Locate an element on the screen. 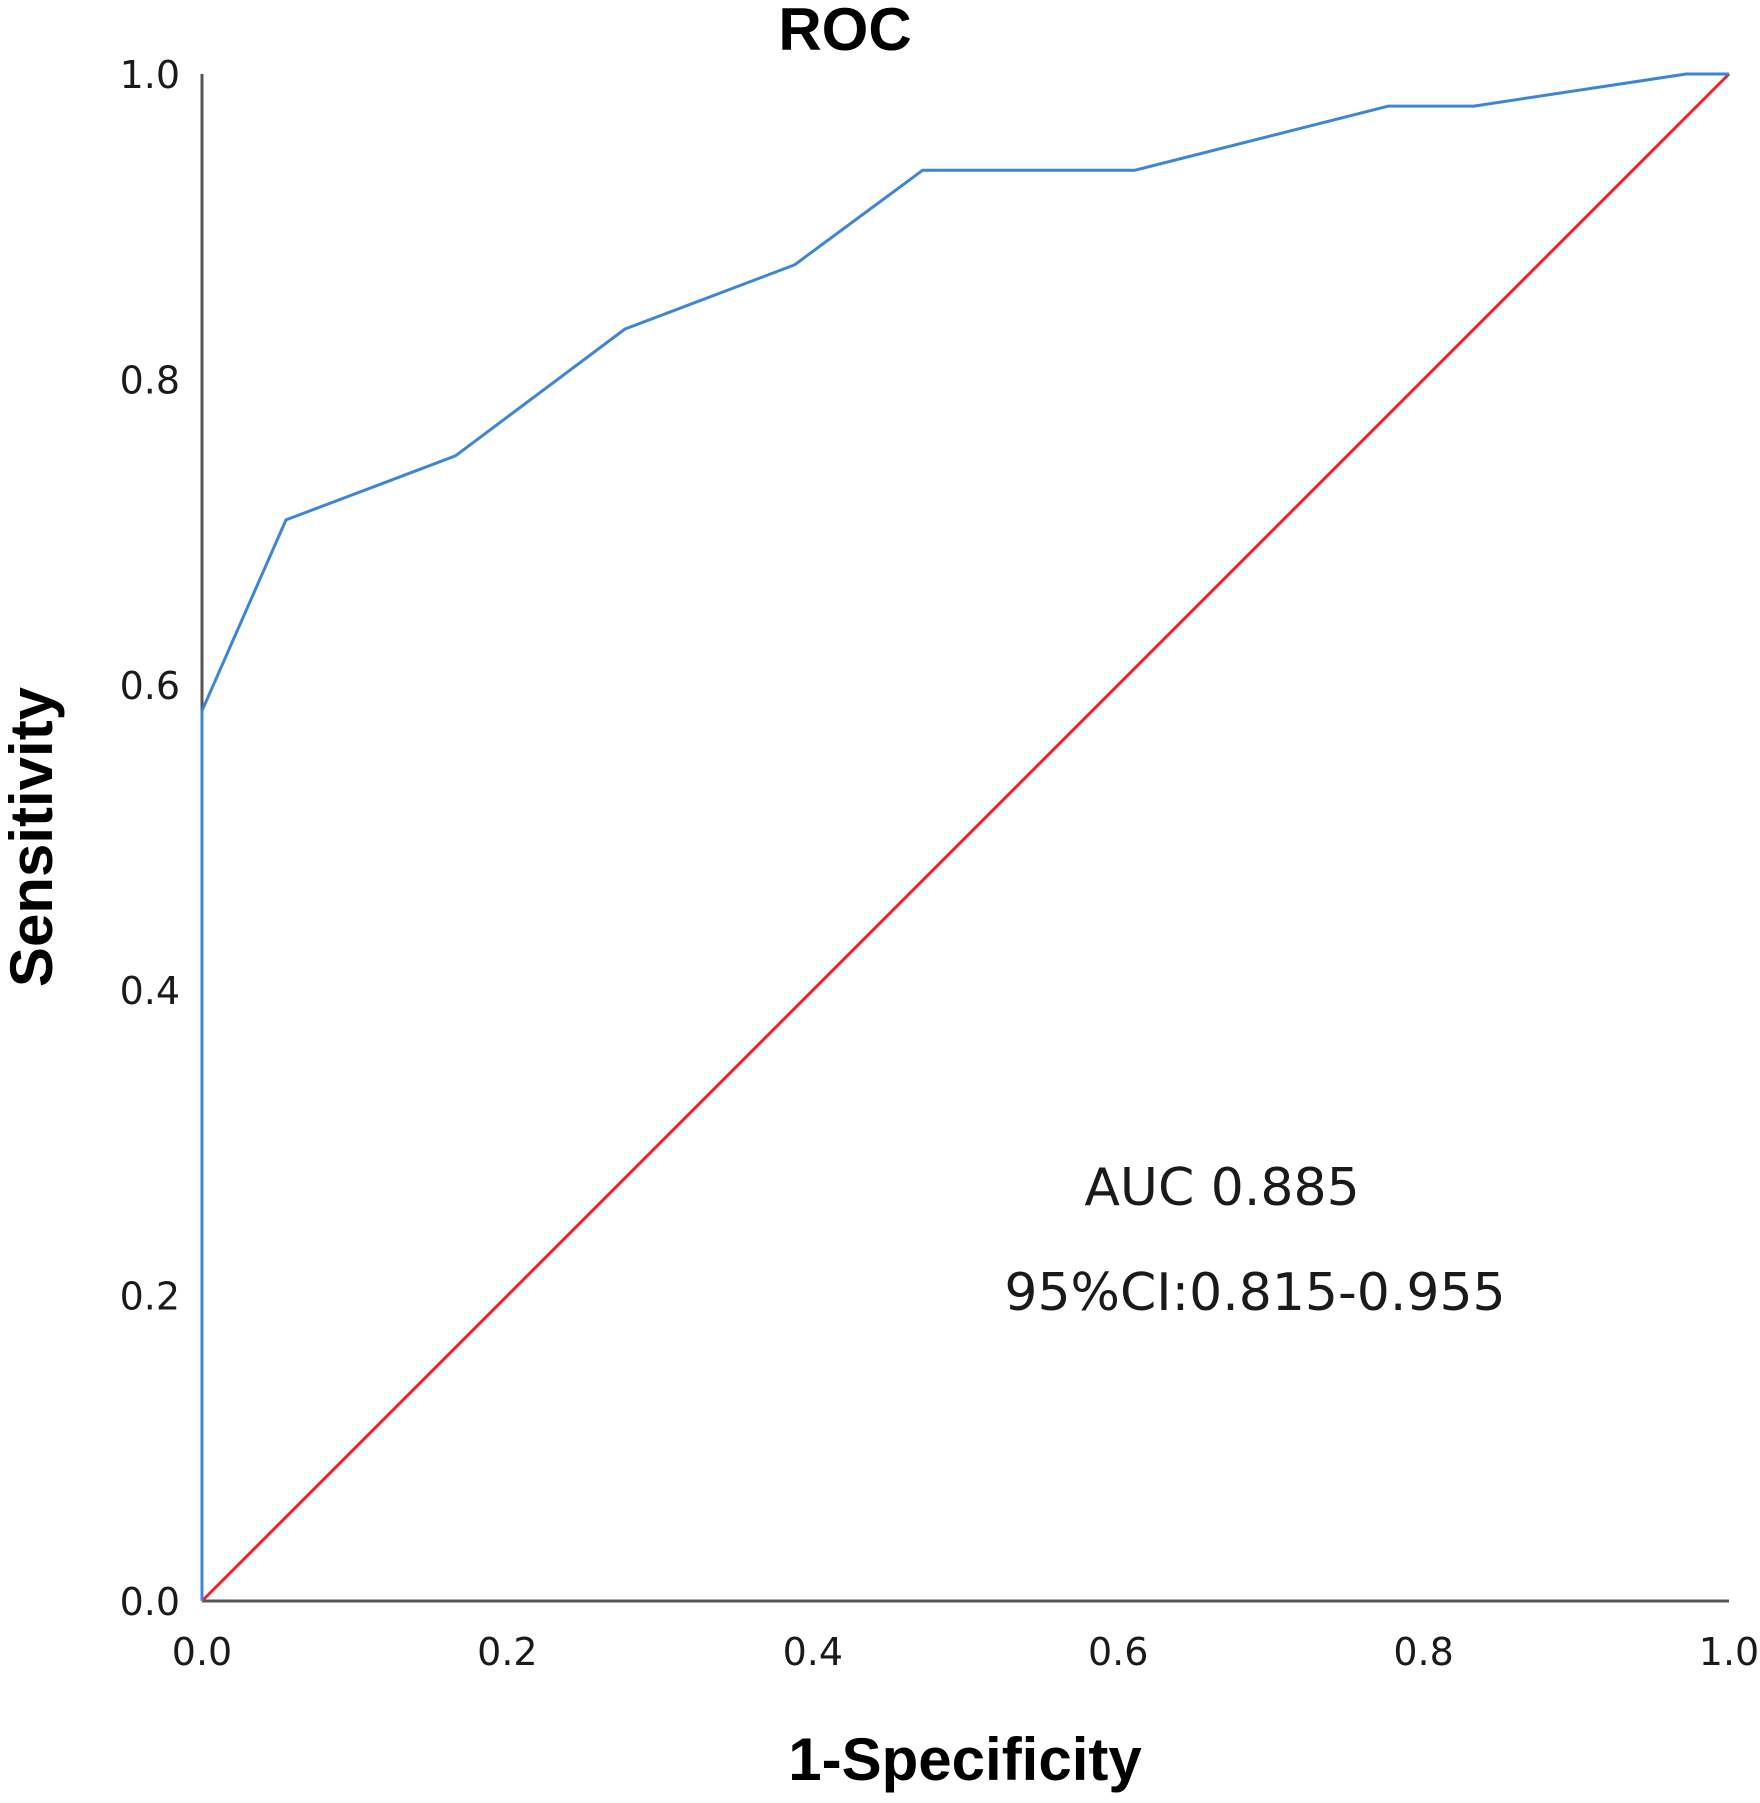 The height and width of the screenshot is (1803, 1760). x-tick-label: 0.6 is located at coordinates (1118, 1652).